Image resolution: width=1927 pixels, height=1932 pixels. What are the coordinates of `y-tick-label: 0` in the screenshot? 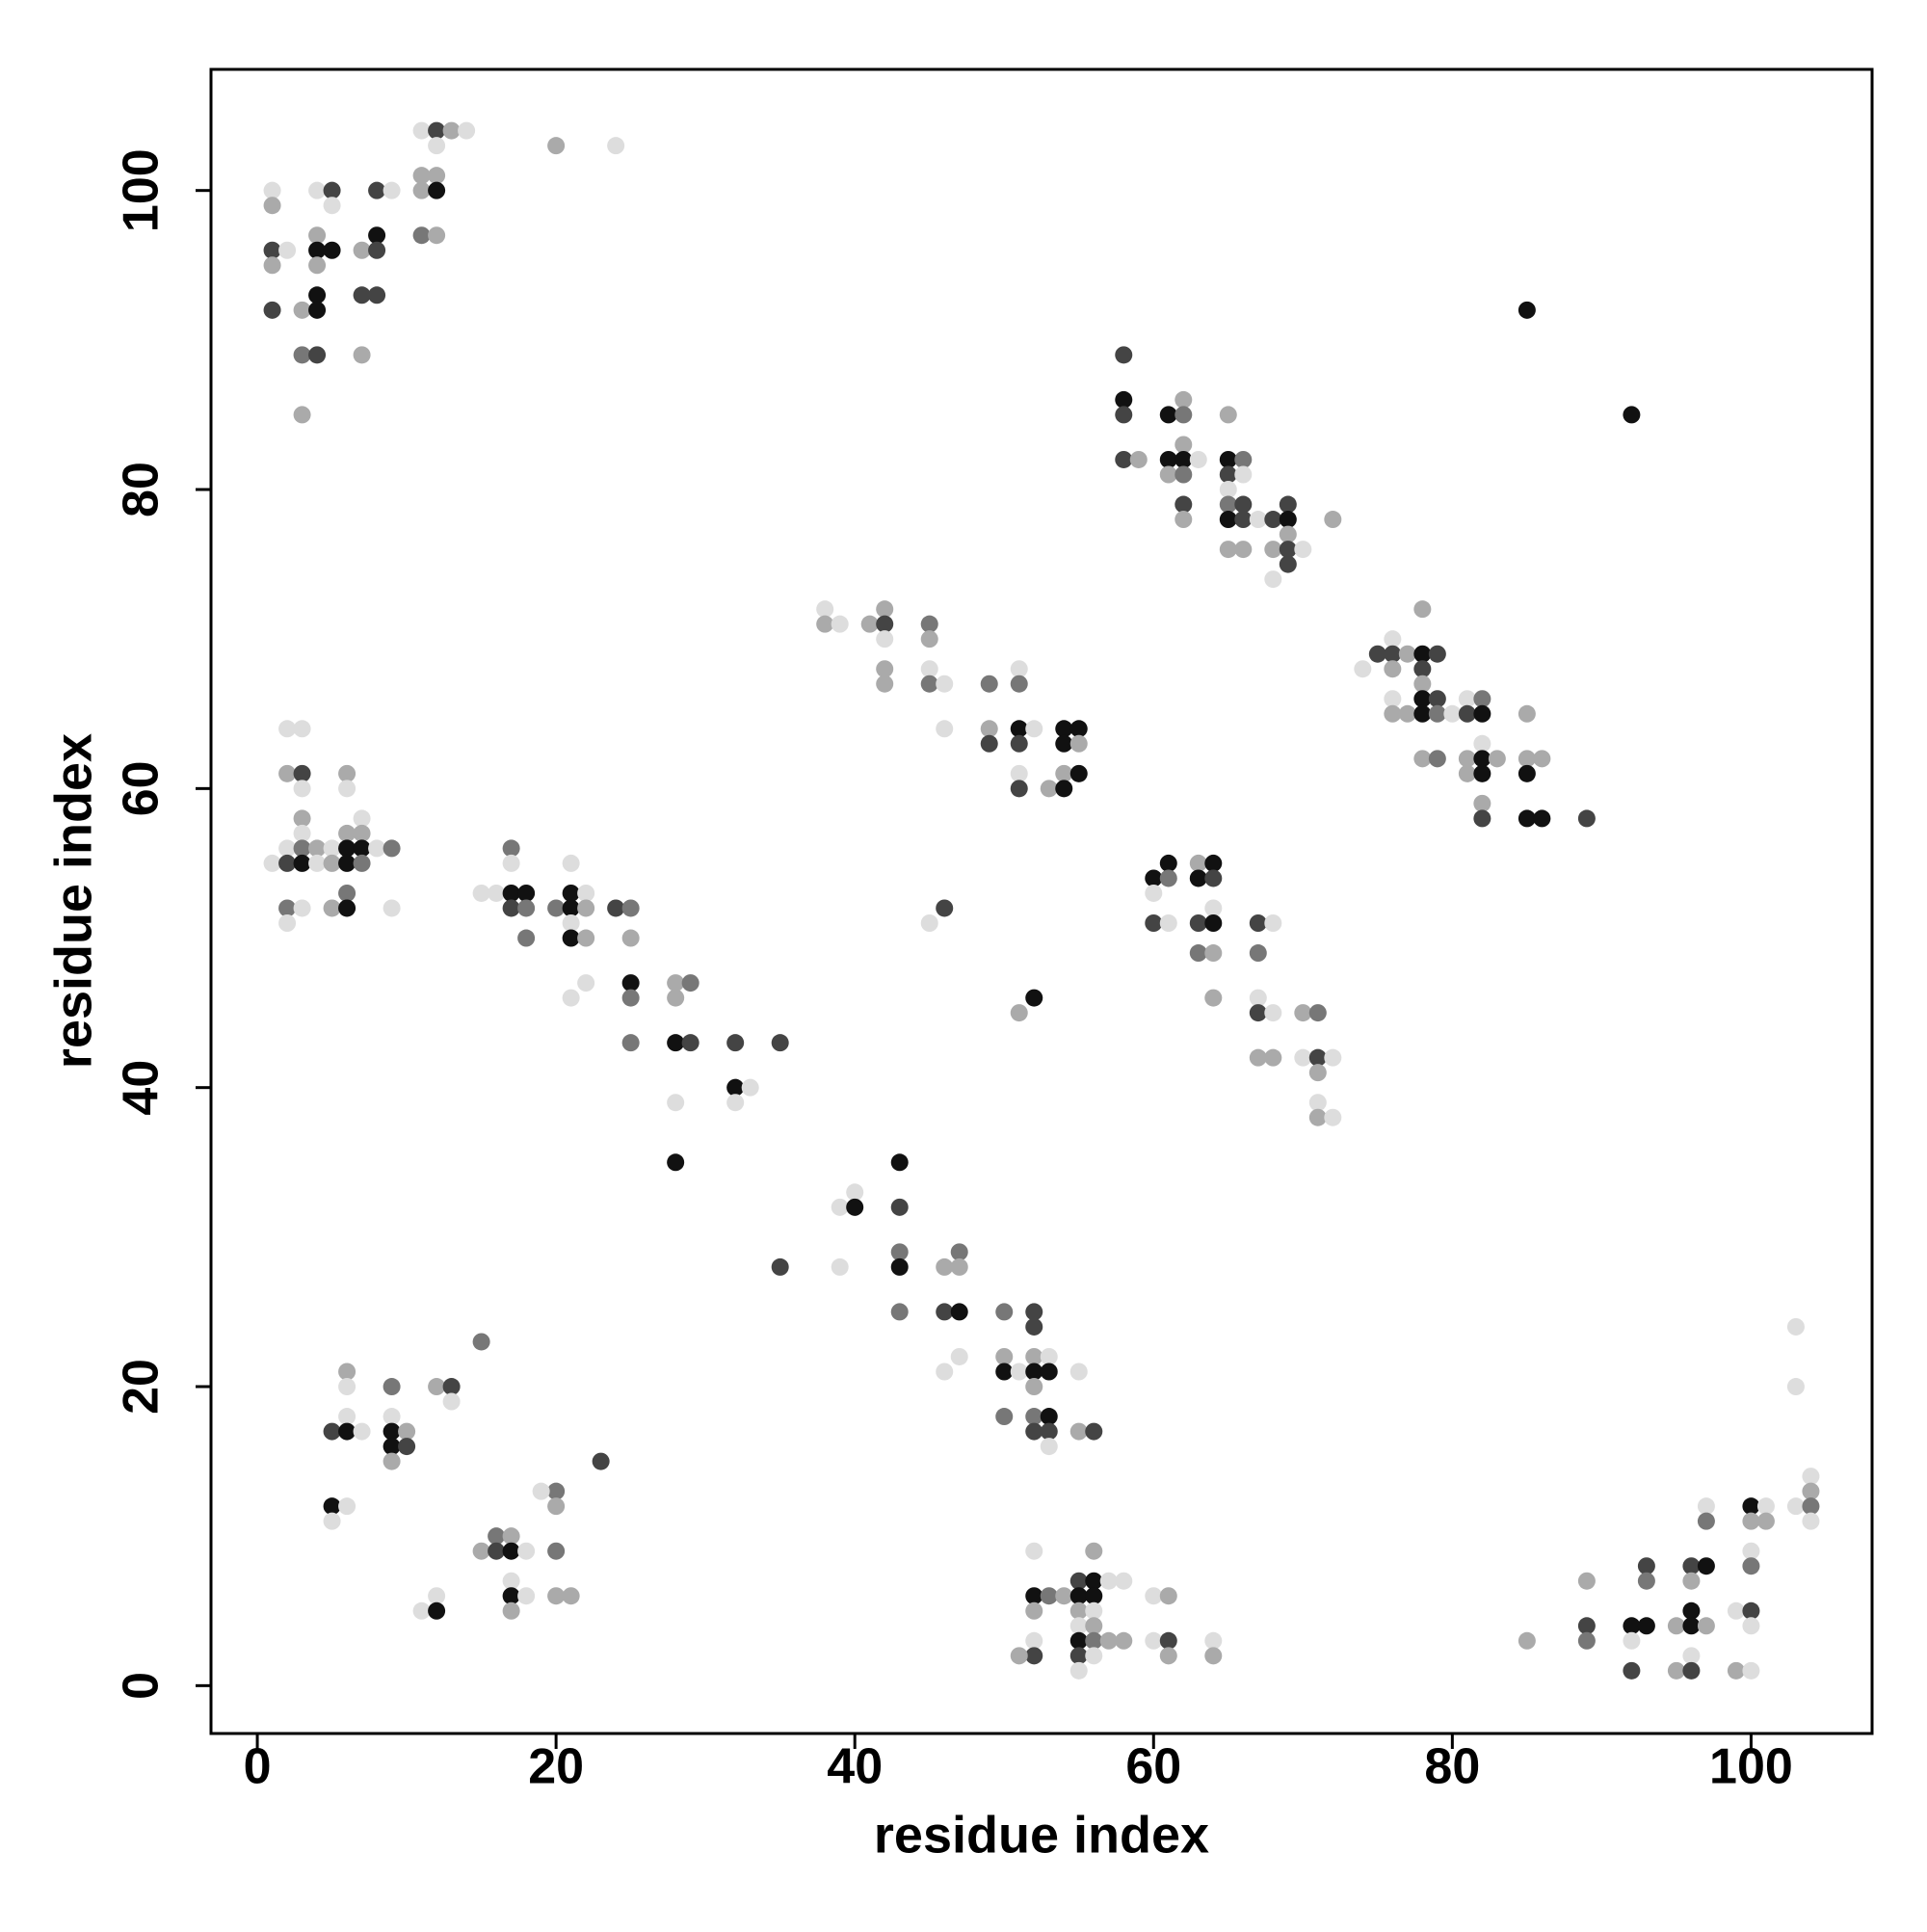 It's located at (142, 1686).